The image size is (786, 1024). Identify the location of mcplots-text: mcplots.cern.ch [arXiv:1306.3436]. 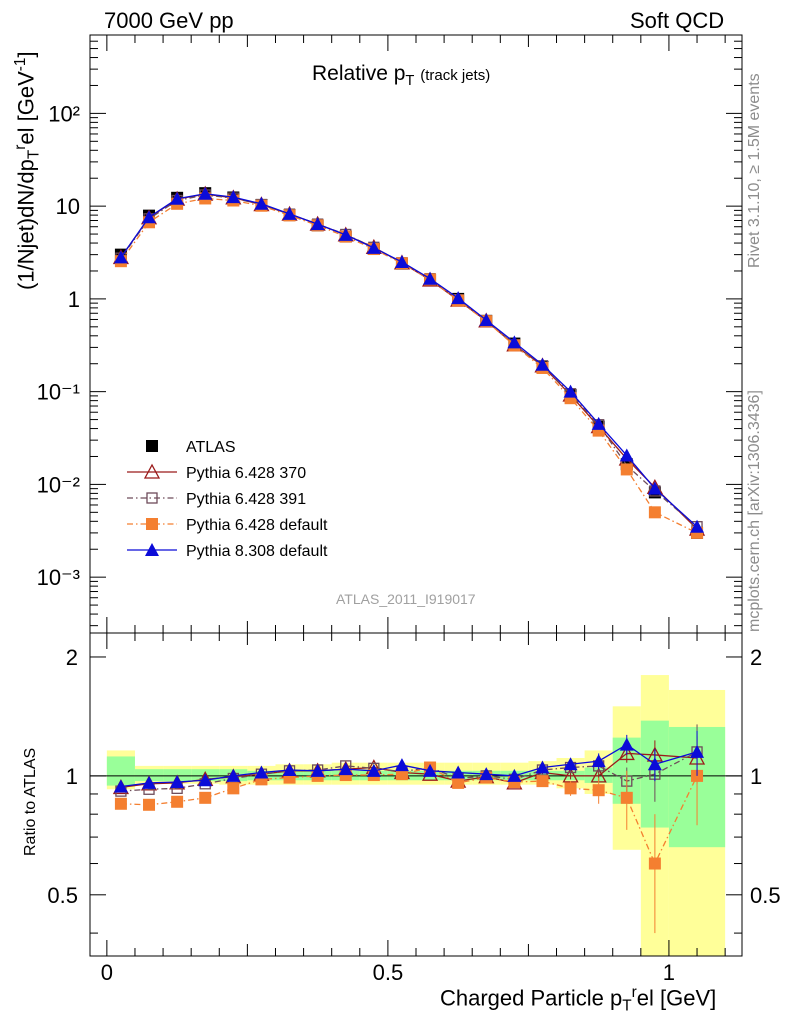
(754, 511).